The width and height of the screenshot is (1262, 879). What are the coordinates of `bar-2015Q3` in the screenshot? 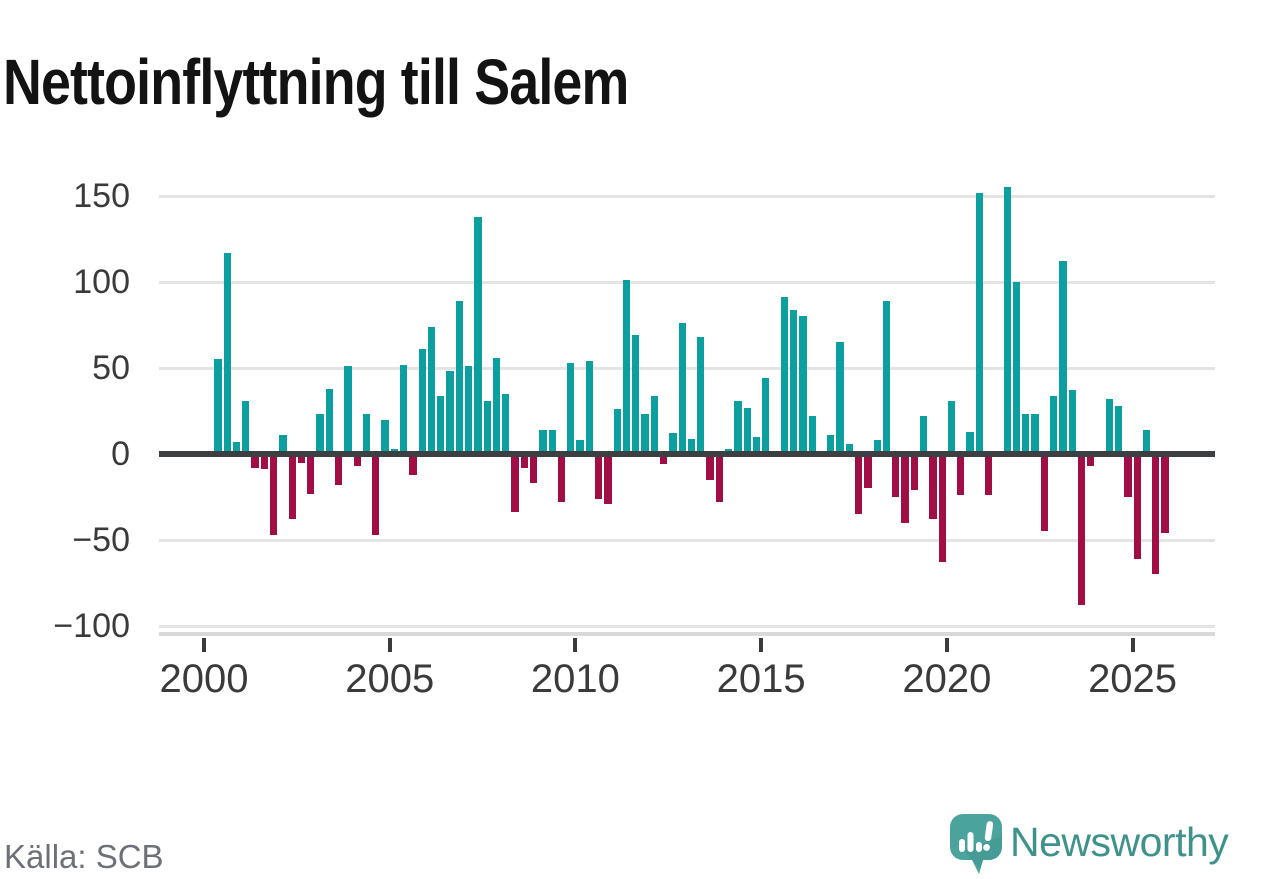 It's located at (784, 375).